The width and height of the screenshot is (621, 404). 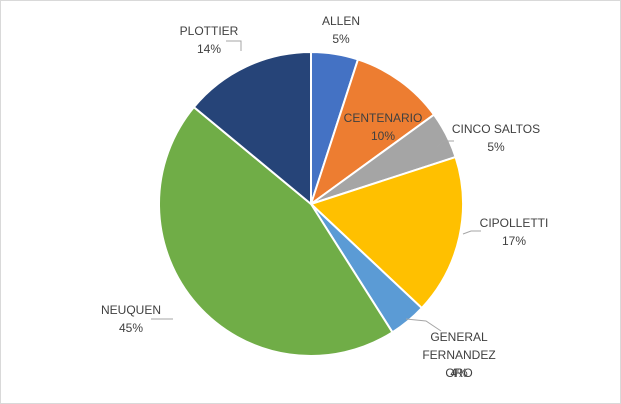 What do you see at coordinates (514, 241) in the screenshot?
I see `value-label: 17%` at bounding box center [514, 241].